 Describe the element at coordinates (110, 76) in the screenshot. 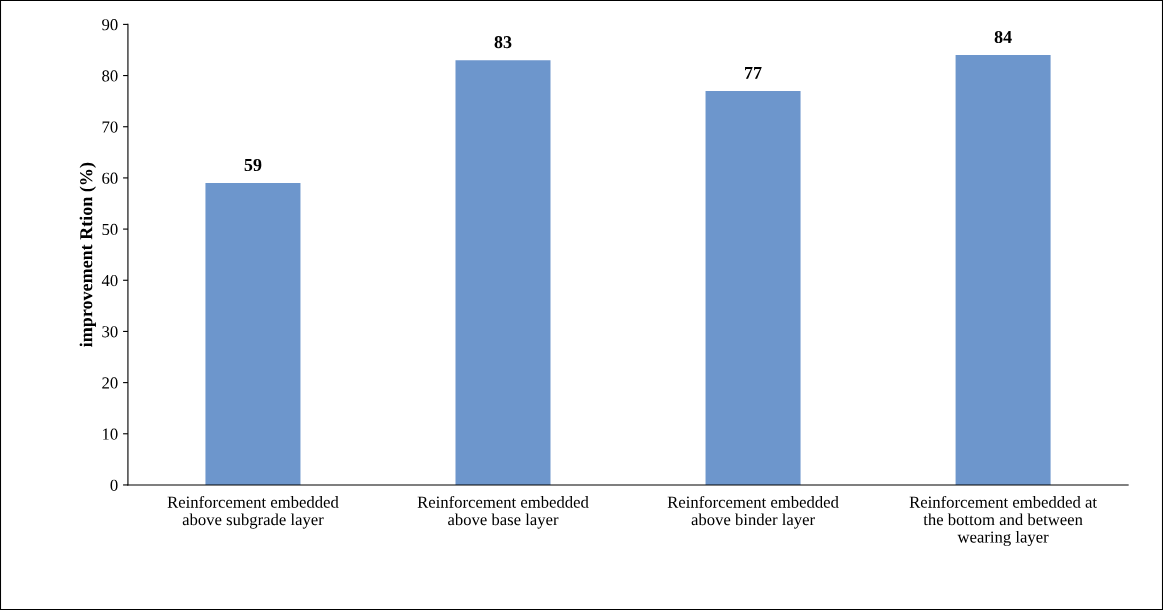

I see `y-tick-label: 80` at that location.